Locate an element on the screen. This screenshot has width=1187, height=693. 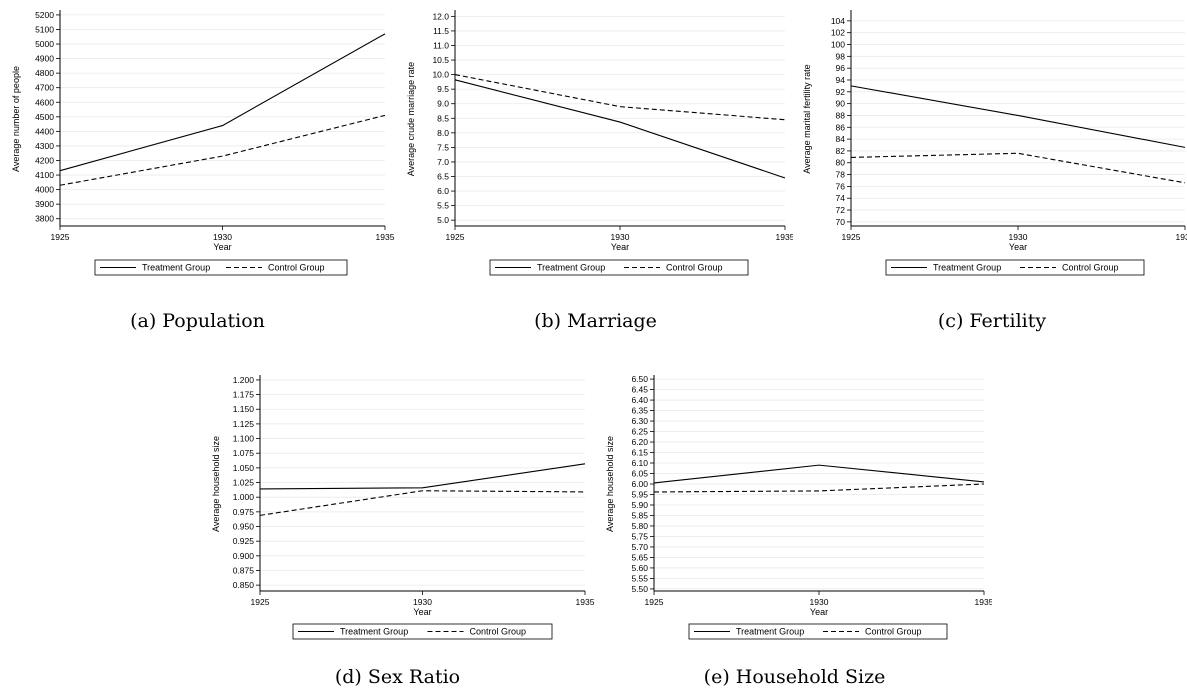
y-tick-label: 5.80 is located at coordinates (639, 526).